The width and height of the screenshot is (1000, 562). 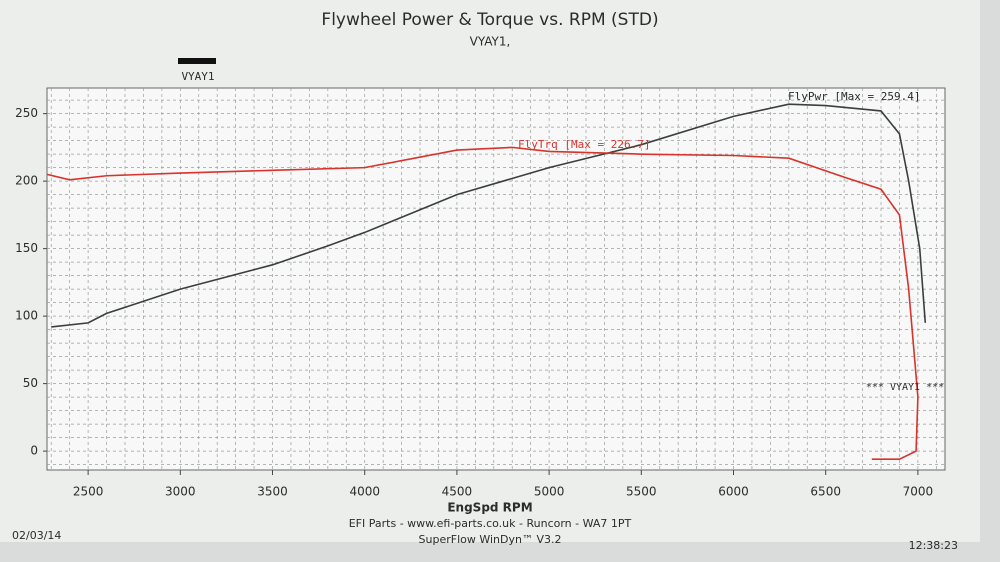 I want to click on power-label: FlyPwr [Max = 259.4], so click(x=854, y=96).